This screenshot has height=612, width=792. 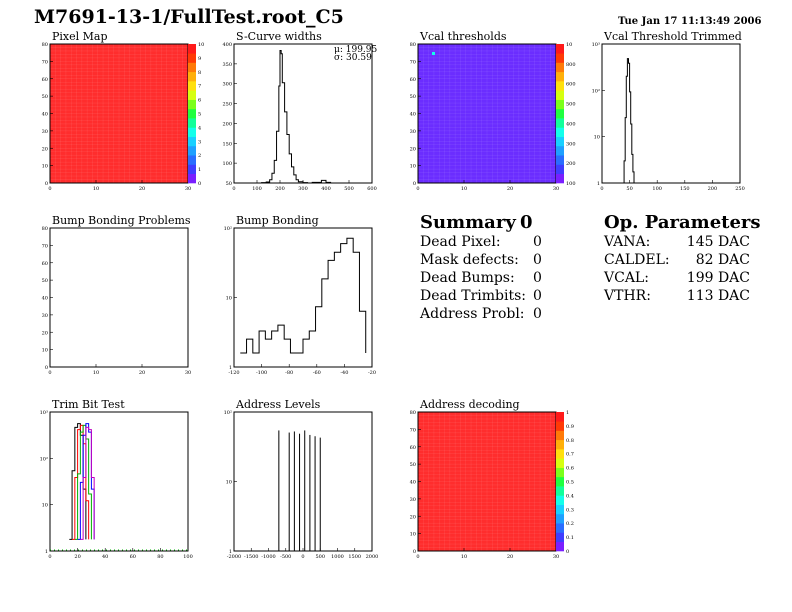 I want to click on z-tick-label: 0.3, so click(x=570, y=510).